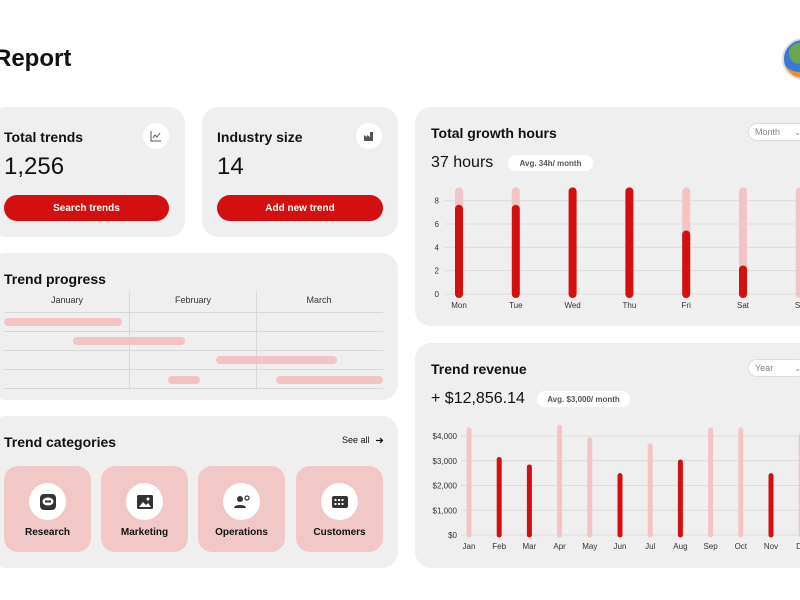 The image size is (800, 600). I want to click on month-select: Month ⌄, so click(774, 132).